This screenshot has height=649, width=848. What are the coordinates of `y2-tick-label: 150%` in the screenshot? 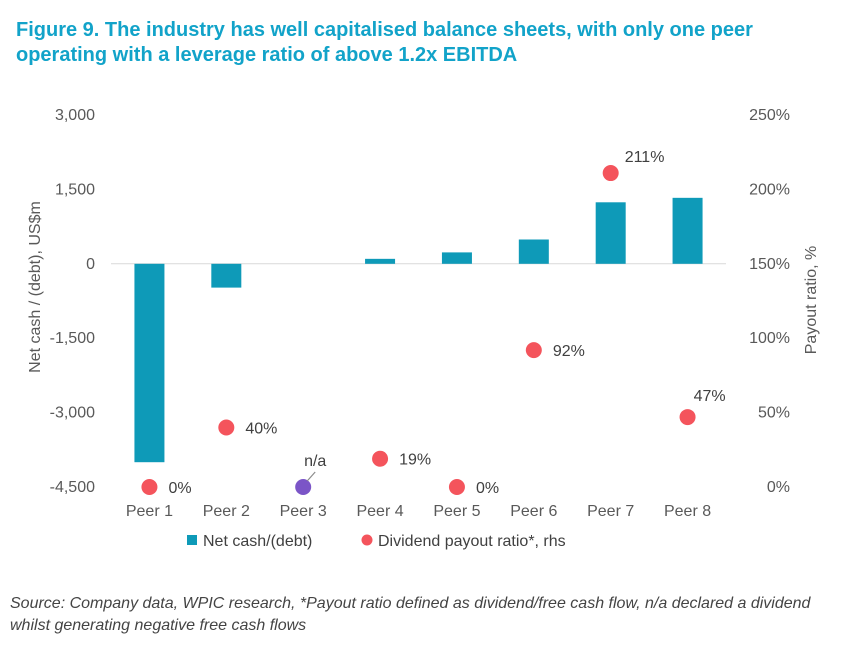 It's located at (769, 264).